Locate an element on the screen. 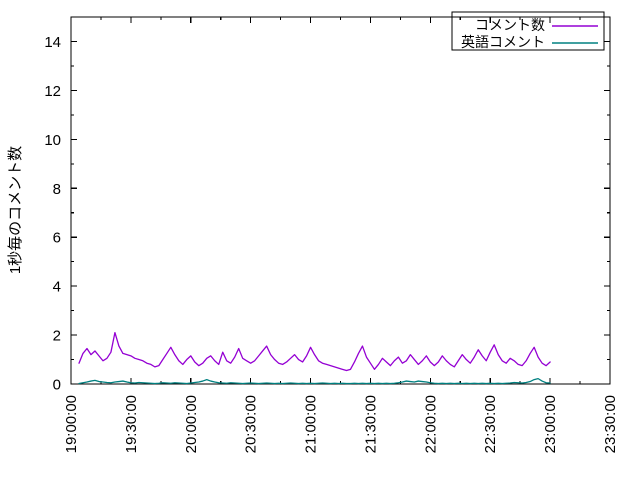 This screenshot has width=640, height=480. legend-label-english-comment: 英語コメント is located at coordinates (503, 42).